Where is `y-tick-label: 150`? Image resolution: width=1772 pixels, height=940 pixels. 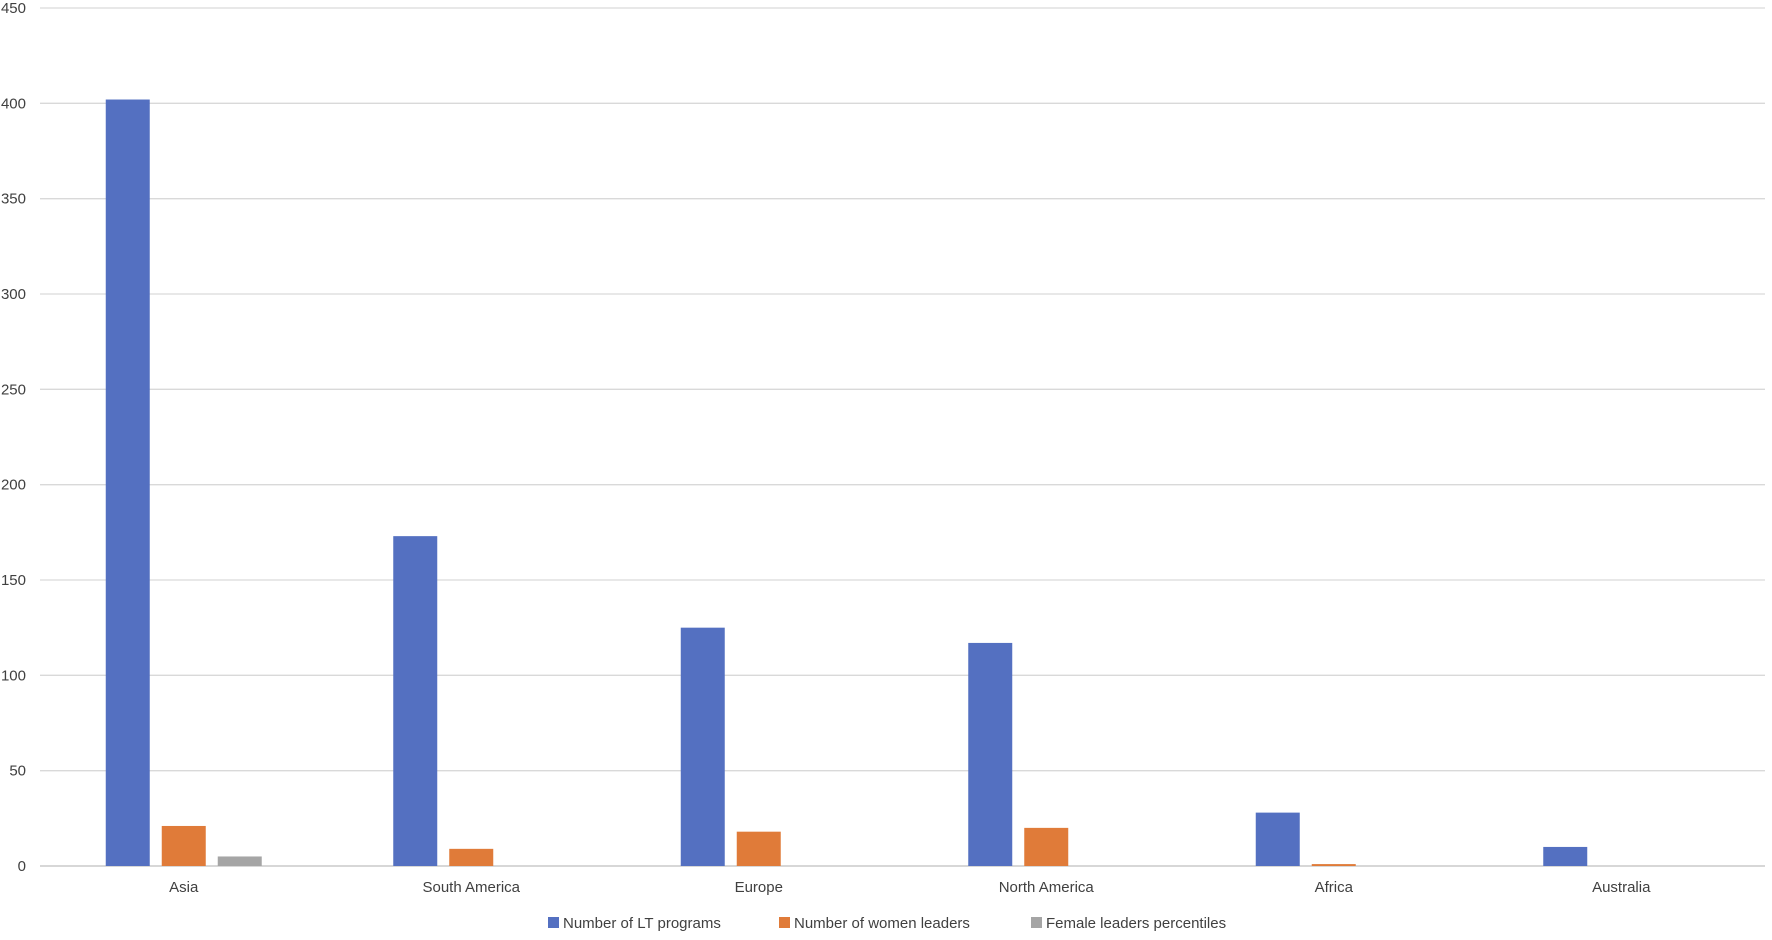
y-tick-label: 150 is located at coordinates (13, 580).